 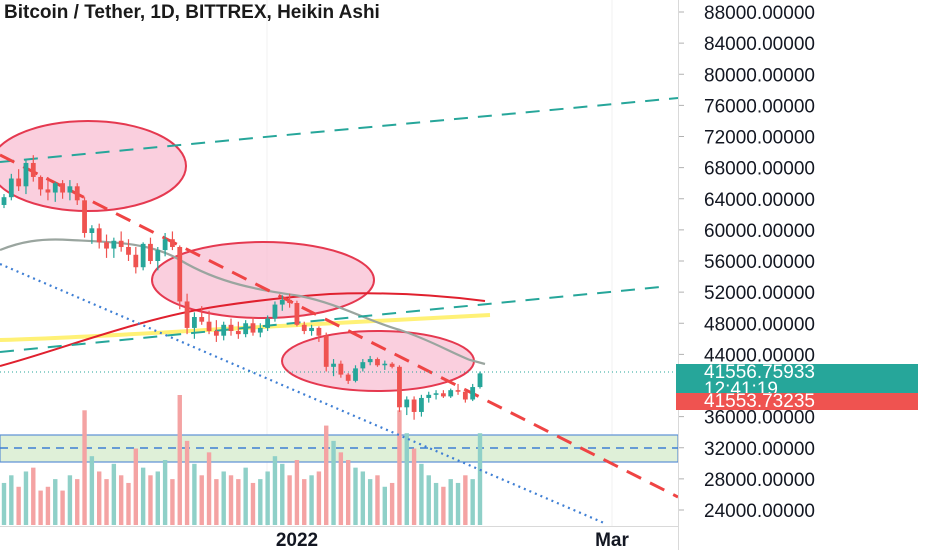 I want to click on price-axis-label: 36000.00000, so click(x=759, y=418).